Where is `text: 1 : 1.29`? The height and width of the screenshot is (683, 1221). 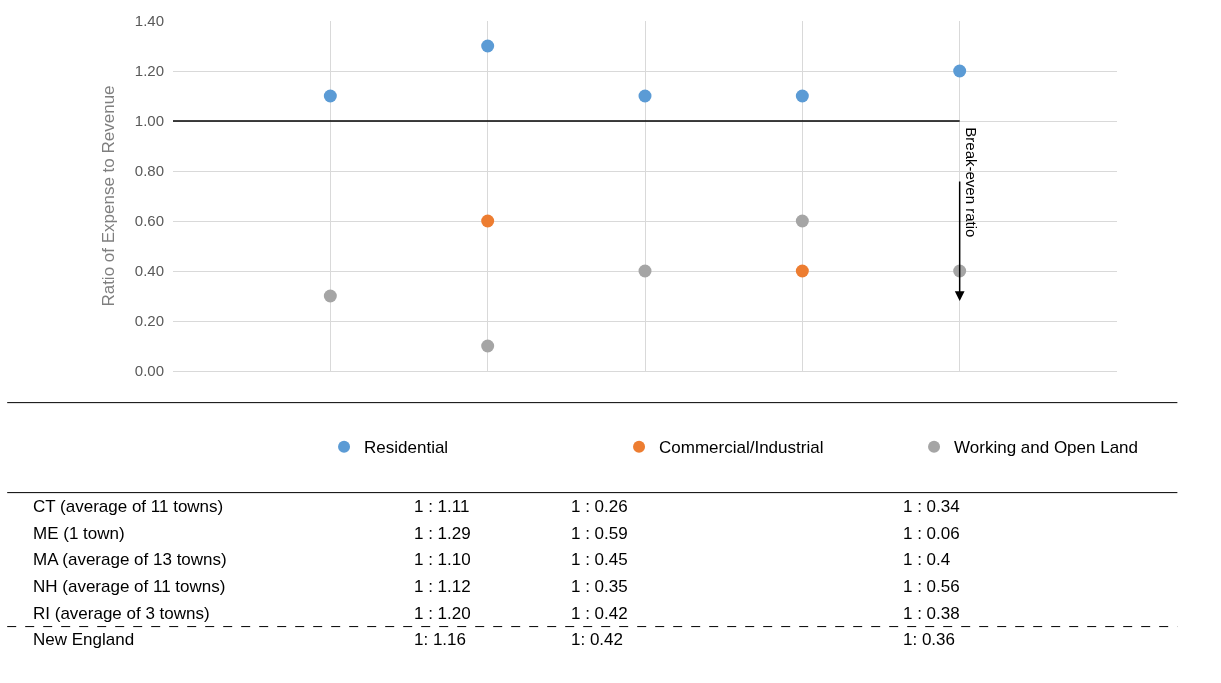
text: 1 : 1.29 is located at coordinates (442, 533).